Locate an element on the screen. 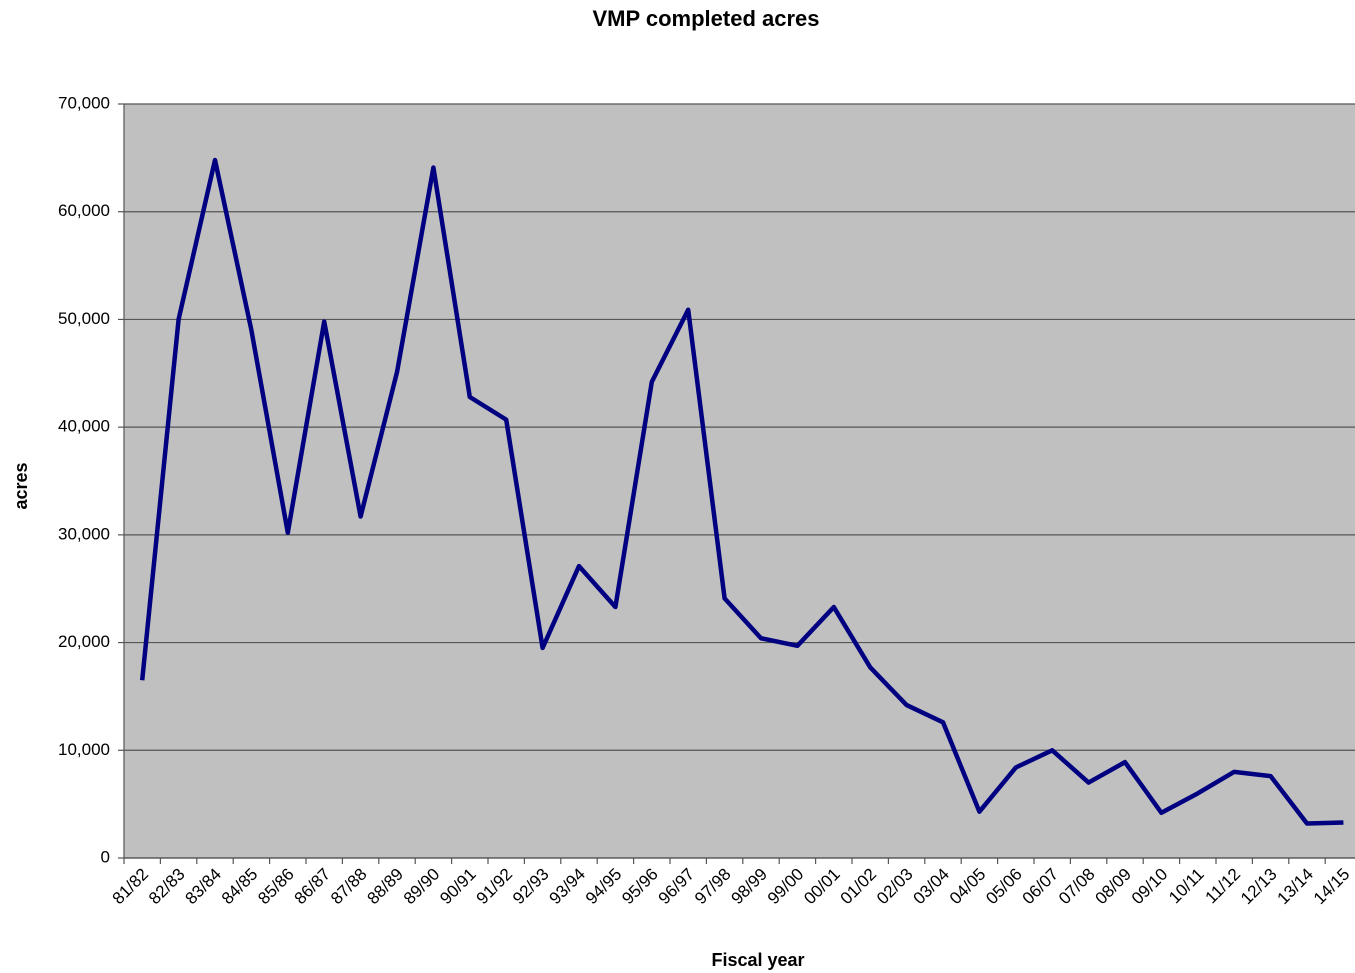  x-tick-label: 82/83 is located at coordinates (167, 887).